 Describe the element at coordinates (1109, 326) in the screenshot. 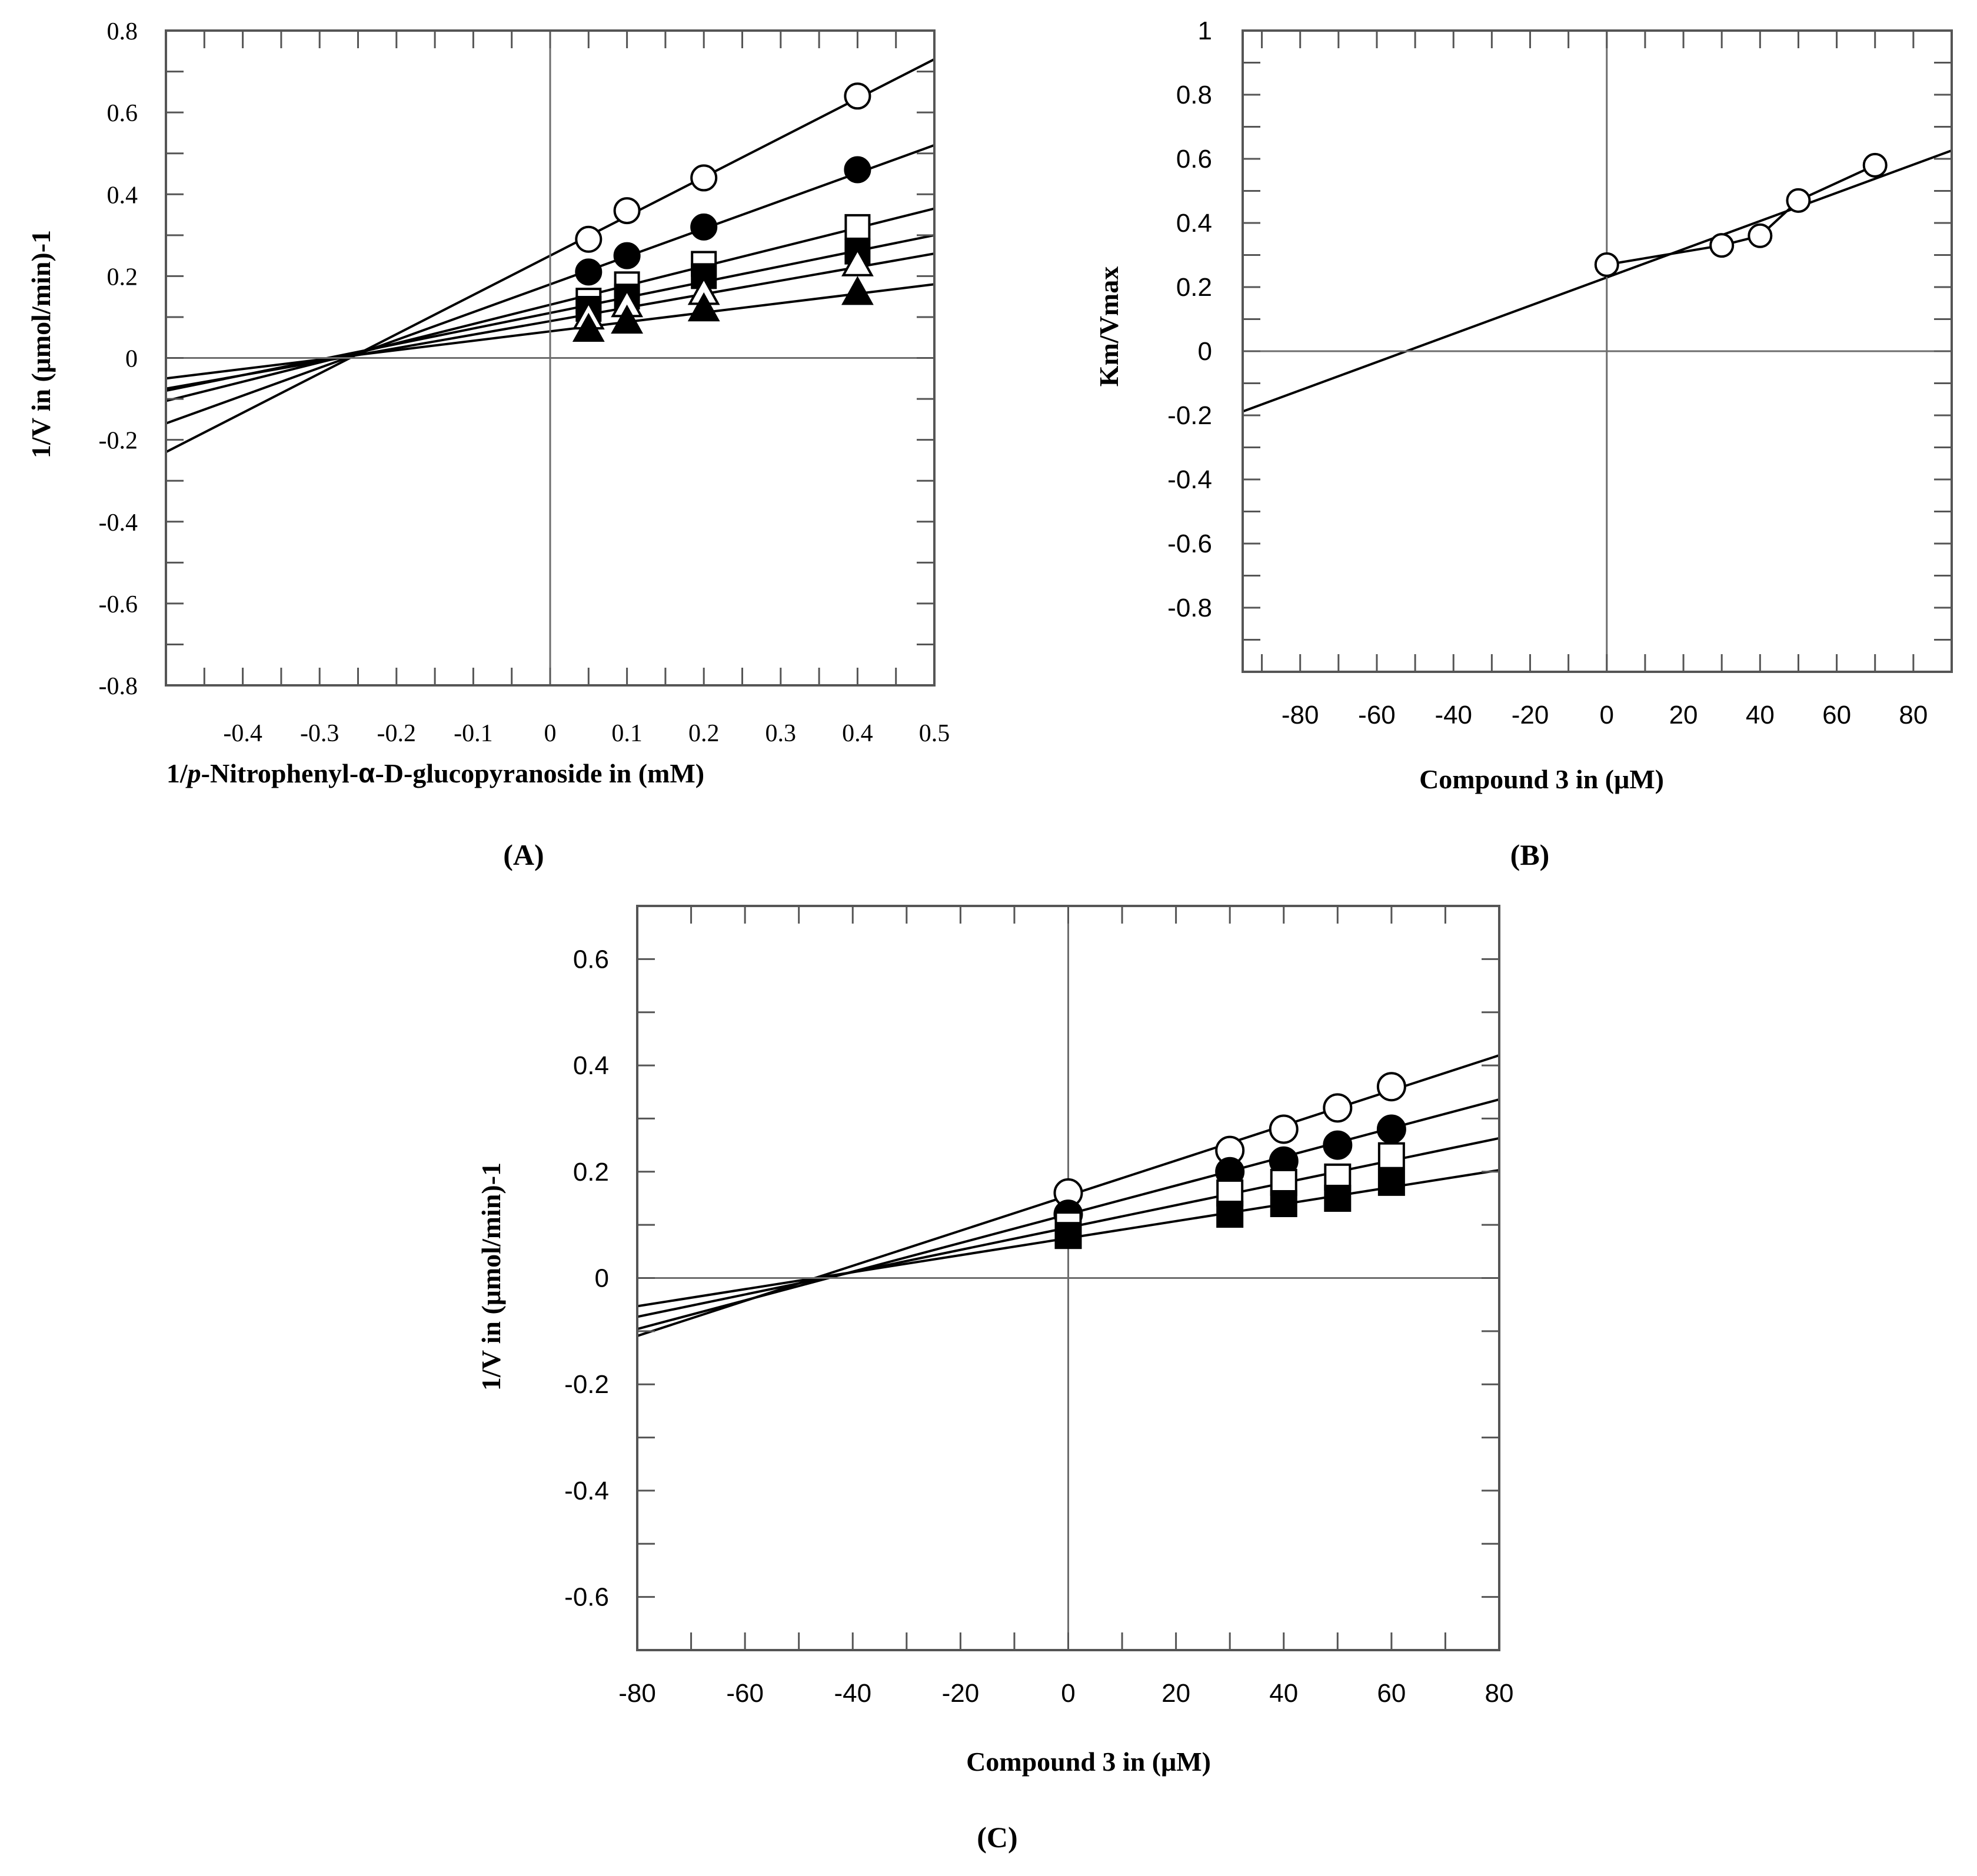

I see `panel-b-y-axis-title: Km/Vmax` at that location.